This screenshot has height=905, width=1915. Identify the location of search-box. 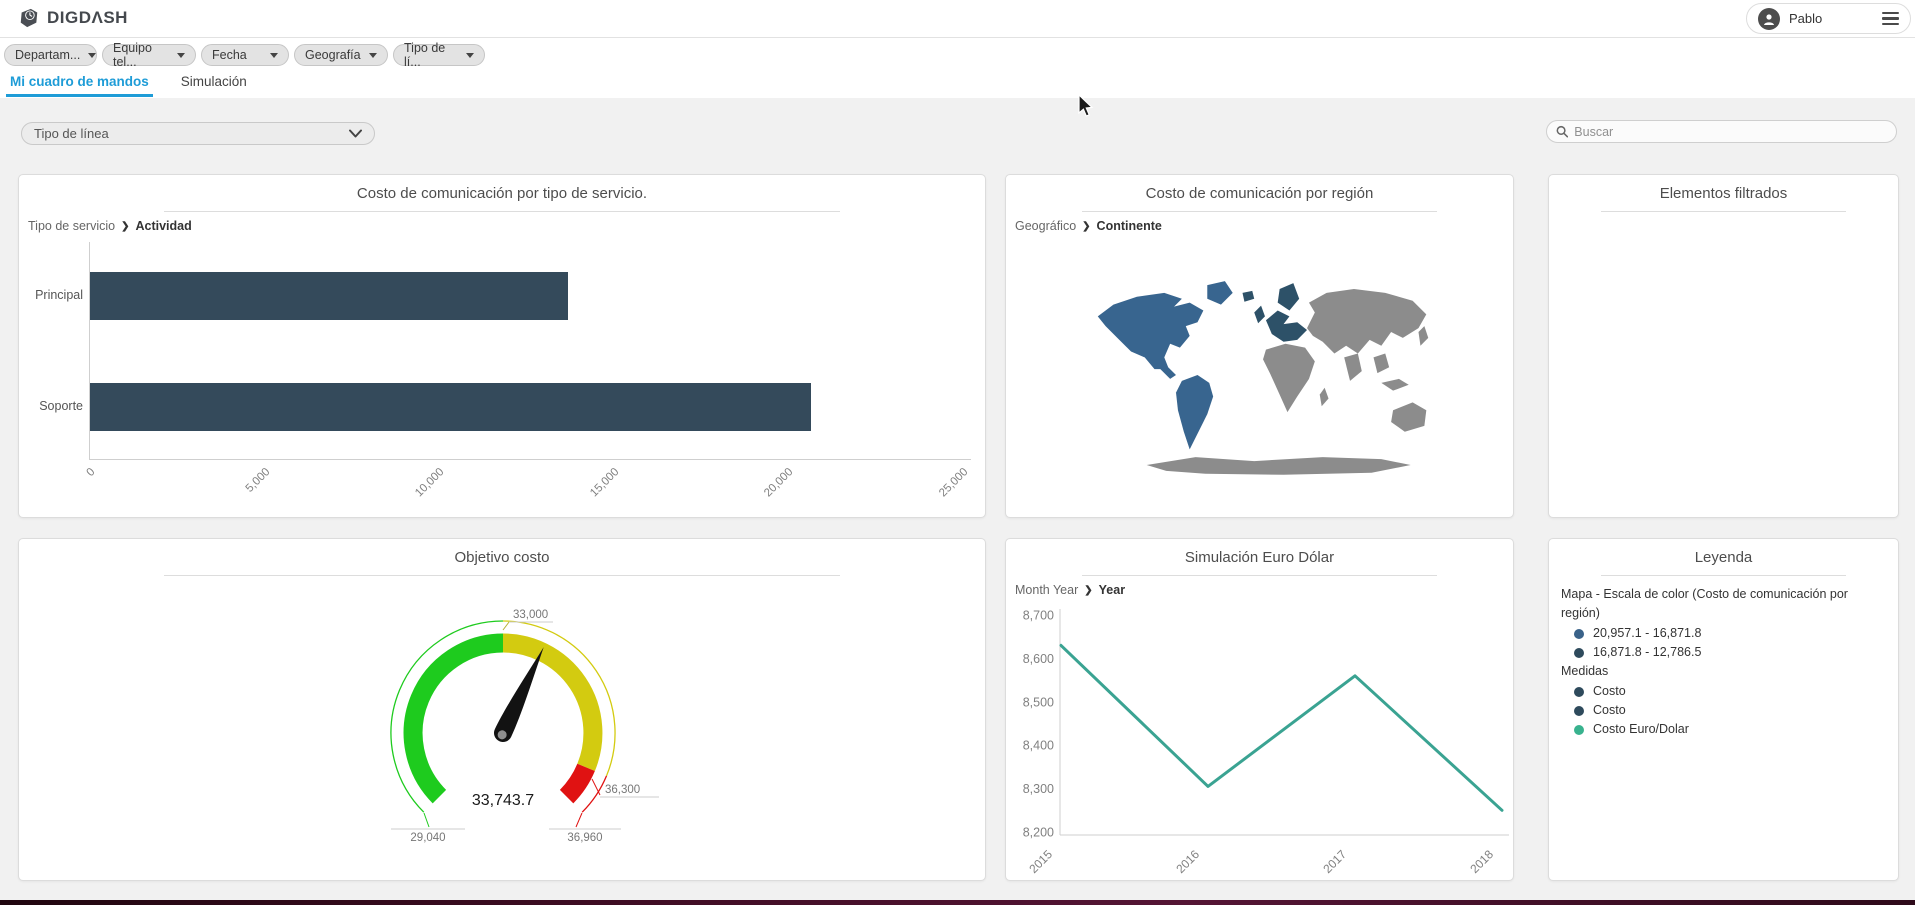
(1721, 131).